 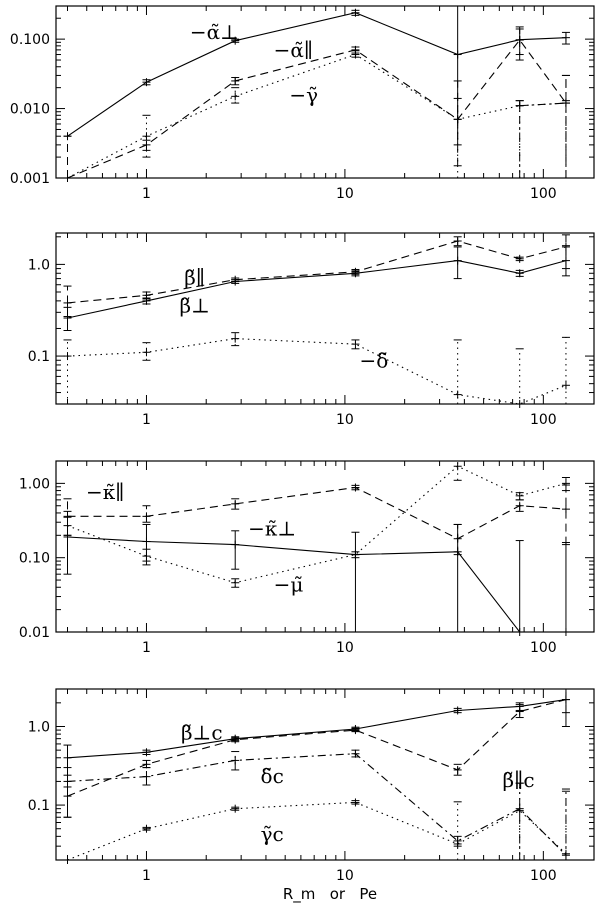 I want to click on curve-label: −γ̃, so click(x=303, y=95).